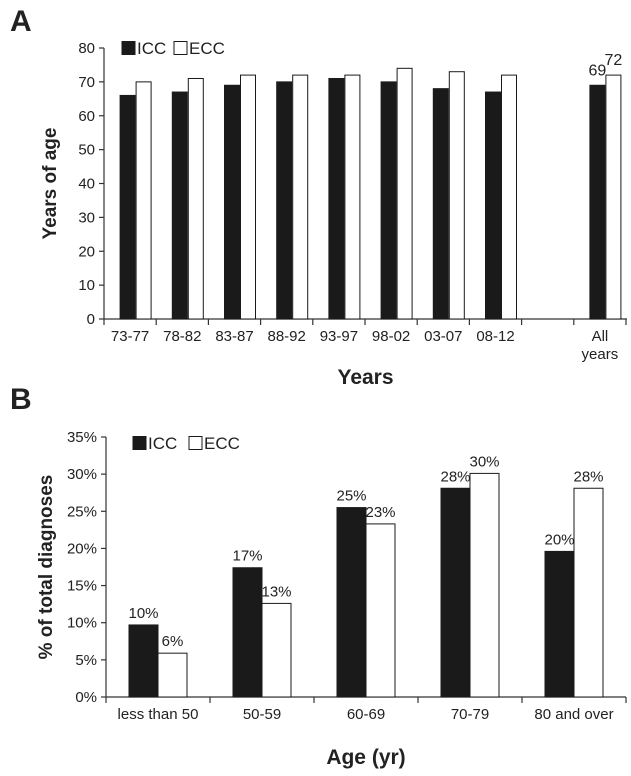 This screenshot has height=776, width=631. What do you see at coordinates (82, 548) in the screenshot?
I see `y-tick-label: 20%` at bounding box center [82, 548].